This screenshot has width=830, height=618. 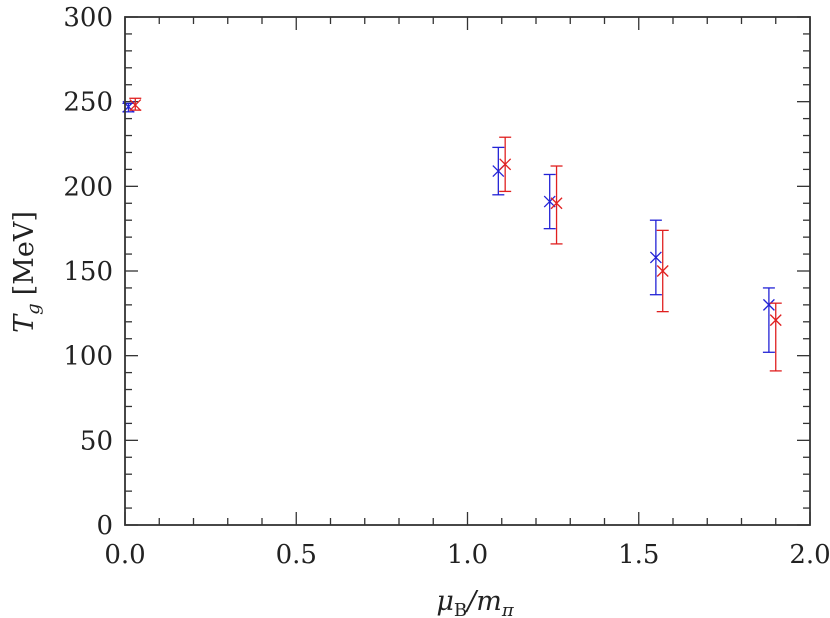 I want to click on y-tick-label: 200, so click(x=88, y=187).